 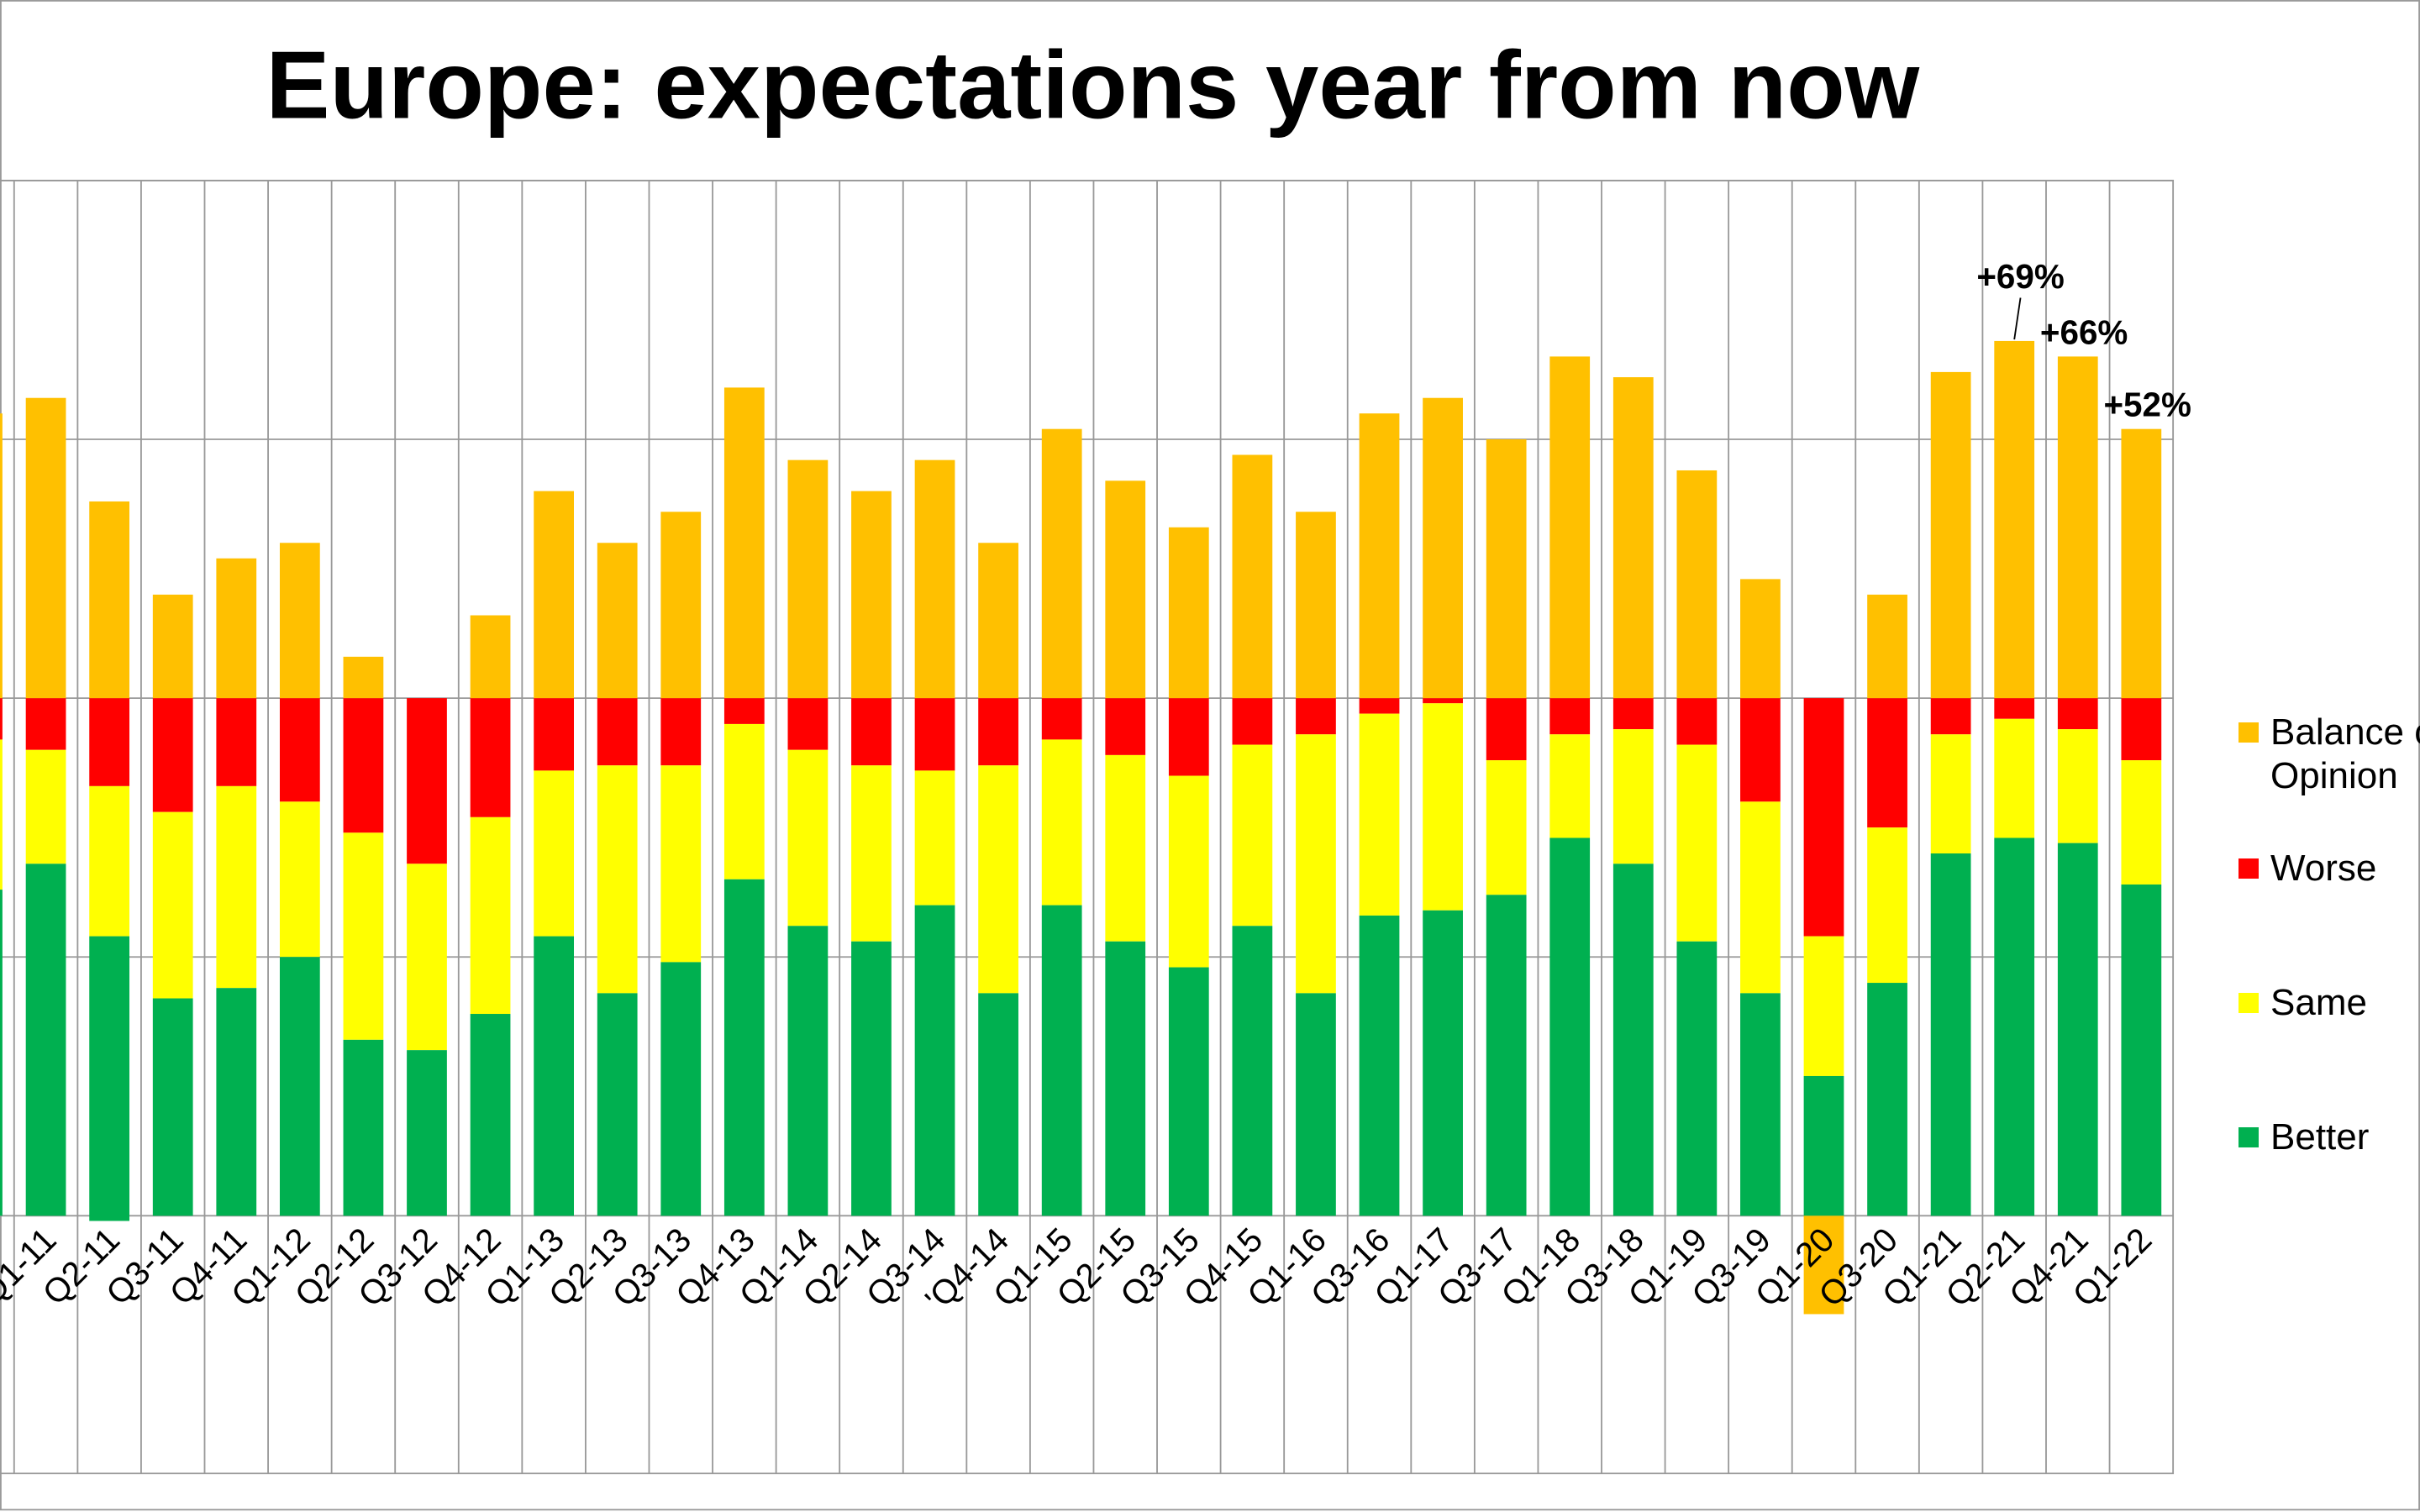 What do you see at coordinates (2020, 276) in the screenshot?
I see `data-label: +69%` at bounding box center [2020, 276].